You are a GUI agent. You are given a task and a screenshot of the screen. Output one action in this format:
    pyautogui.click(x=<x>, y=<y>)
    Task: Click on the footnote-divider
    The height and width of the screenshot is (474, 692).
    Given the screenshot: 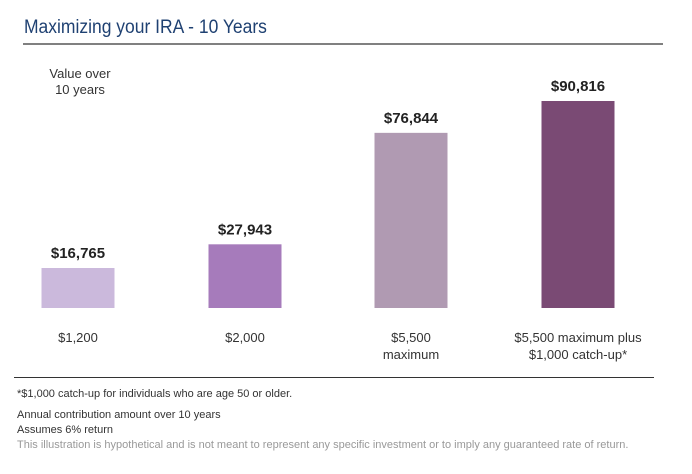 What is the action you would take?
    pyautogui.click(x=334, y=377)
    